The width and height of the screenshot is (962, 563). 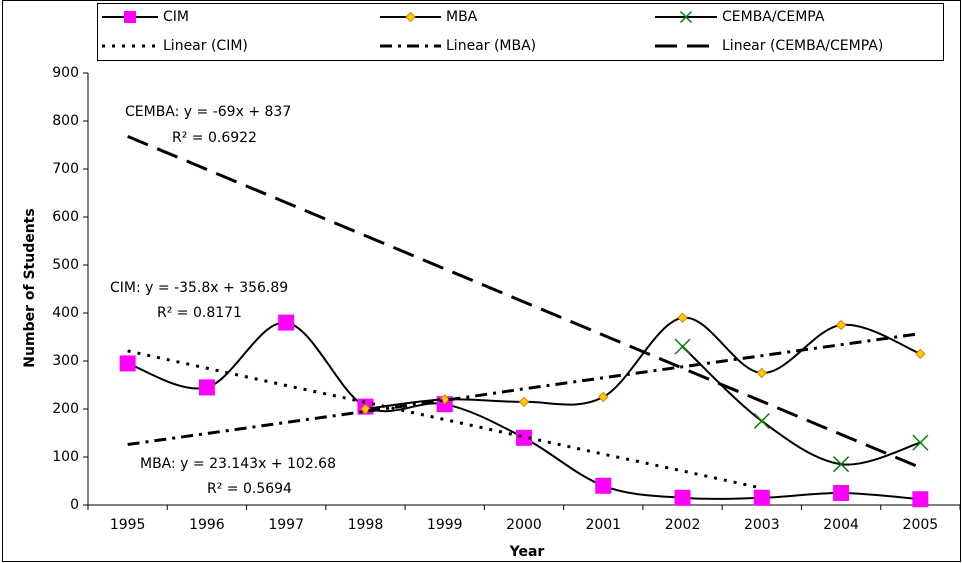 What do you see at coordinates (65, 73) in the screenshot?
I see `y-tick-label: 900` at bounding box center [65, 73].